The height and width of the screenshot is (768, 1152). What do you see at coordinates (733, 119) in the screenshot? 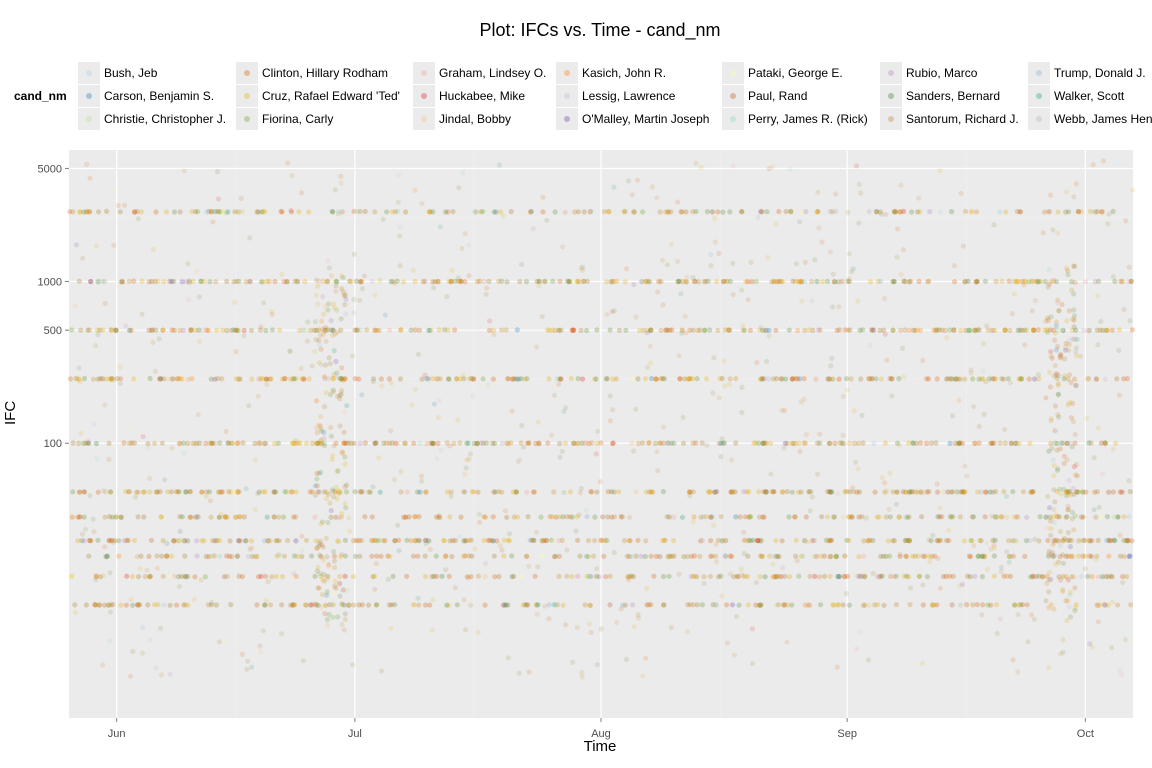
I see `legend-key` at bounding box center [733, 119].